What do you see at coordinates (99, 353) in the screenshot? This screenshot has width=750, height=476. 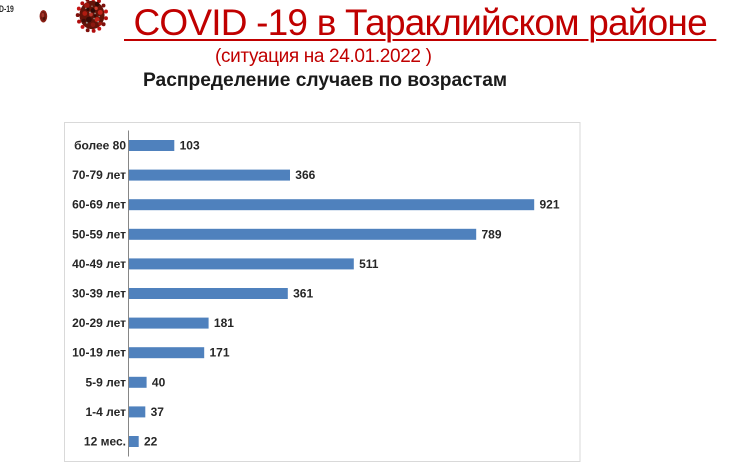 I see `svg-text: 10-19 лет` at bounding box center [99, 353].